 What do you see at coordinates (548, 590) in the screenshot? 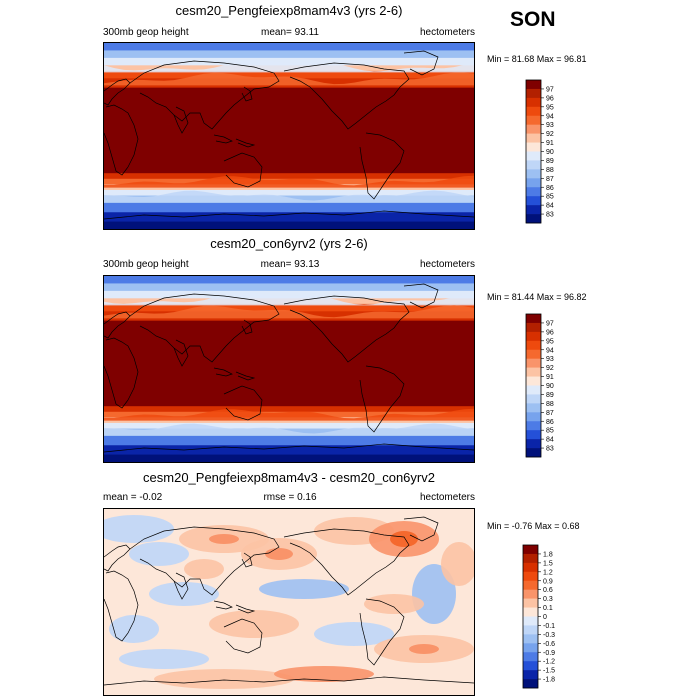
I see `colorbar-label: 0.6` at bounding box center [548, 590].